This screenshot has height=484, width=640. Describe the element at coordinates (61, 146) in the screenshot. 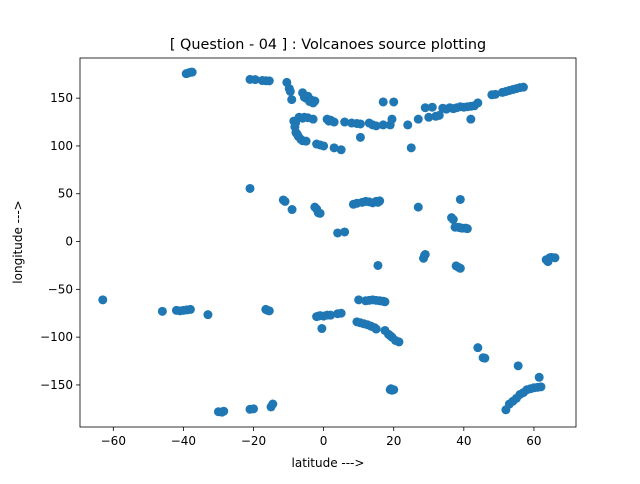

I see `y-tick-label: 100` at that location.